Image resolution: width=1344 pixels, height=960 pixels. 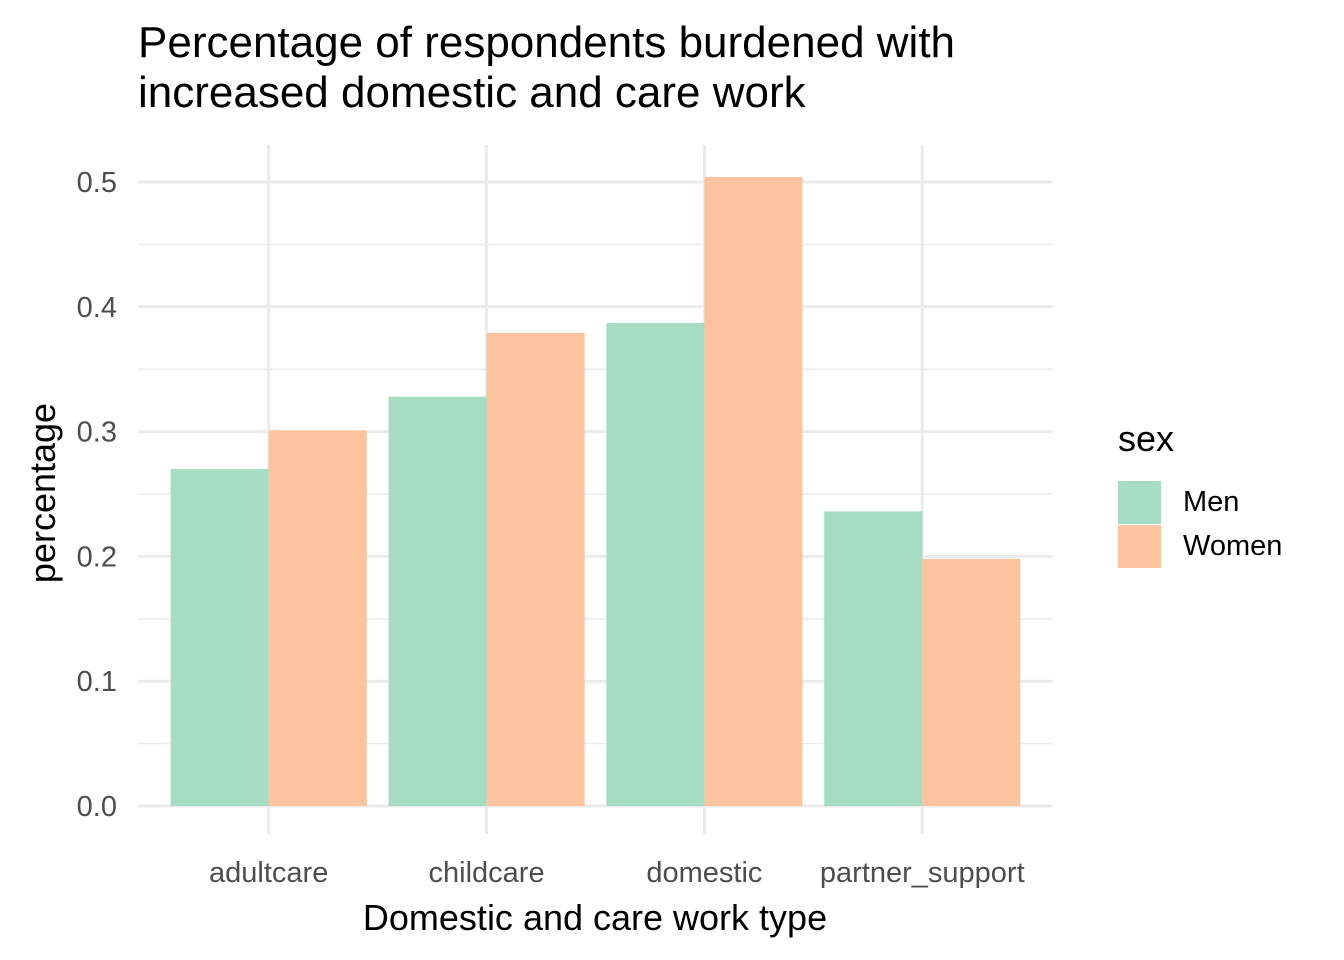 What do you see at coordinates (595, 917) in the screenshot?
I see `x-axis-title: Domestic and care work type` at bounding box center [595, 917].